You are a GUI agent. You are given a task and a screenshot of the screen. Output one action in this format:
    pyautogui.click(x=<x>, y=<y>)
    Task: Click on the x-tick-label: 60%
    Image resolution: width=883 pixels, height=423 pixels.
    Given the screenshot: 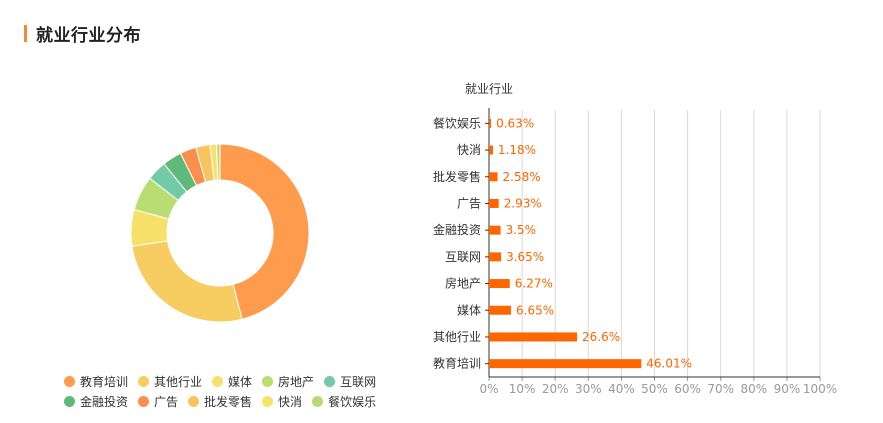 What is the action you would take?
    pyautogui.click(x=687, y=389)
    